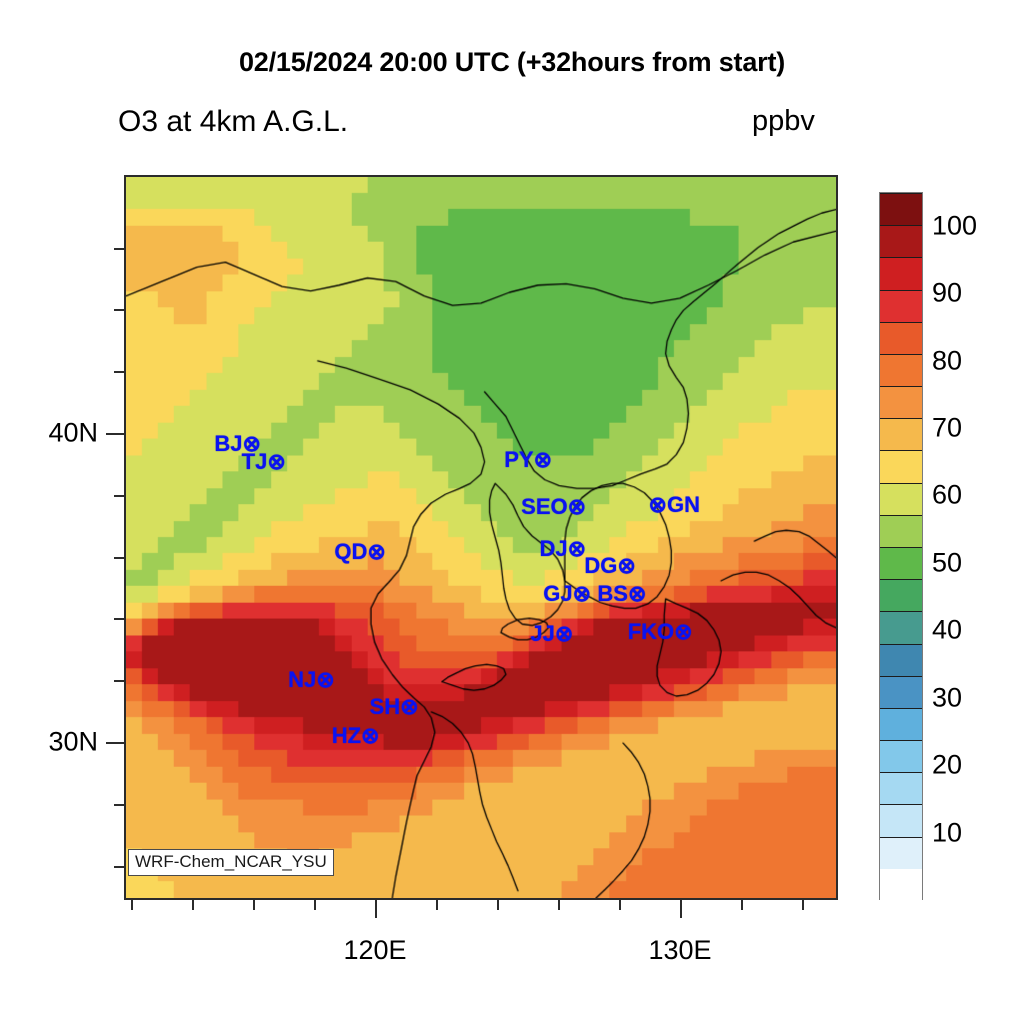 The image size is (1024, 1024). Describe the element at coordinates (947, 292) in the screenshot. I see `colorbar-label-90: 90` at that location.